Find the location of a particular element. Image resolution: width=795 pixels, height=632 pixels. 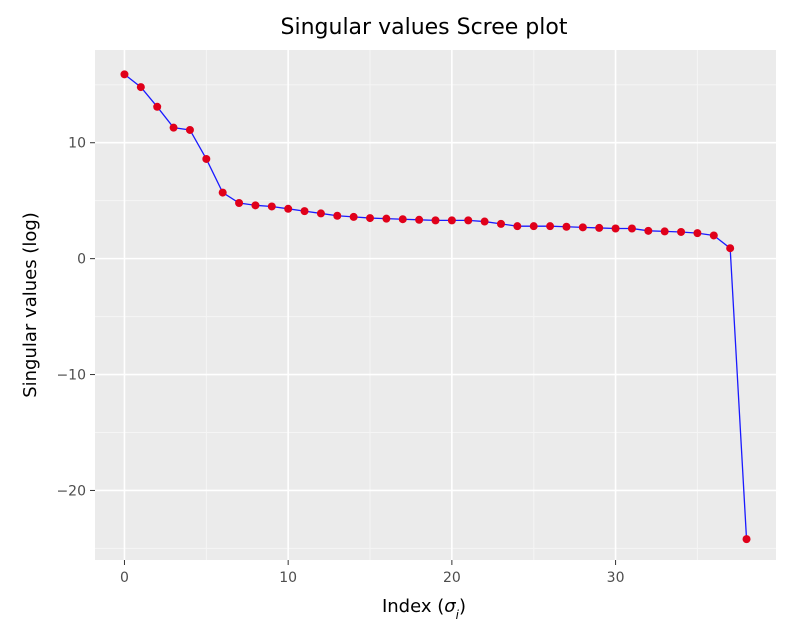

y-axis-title: Singular values (log) is located at coordinates (30, 305).